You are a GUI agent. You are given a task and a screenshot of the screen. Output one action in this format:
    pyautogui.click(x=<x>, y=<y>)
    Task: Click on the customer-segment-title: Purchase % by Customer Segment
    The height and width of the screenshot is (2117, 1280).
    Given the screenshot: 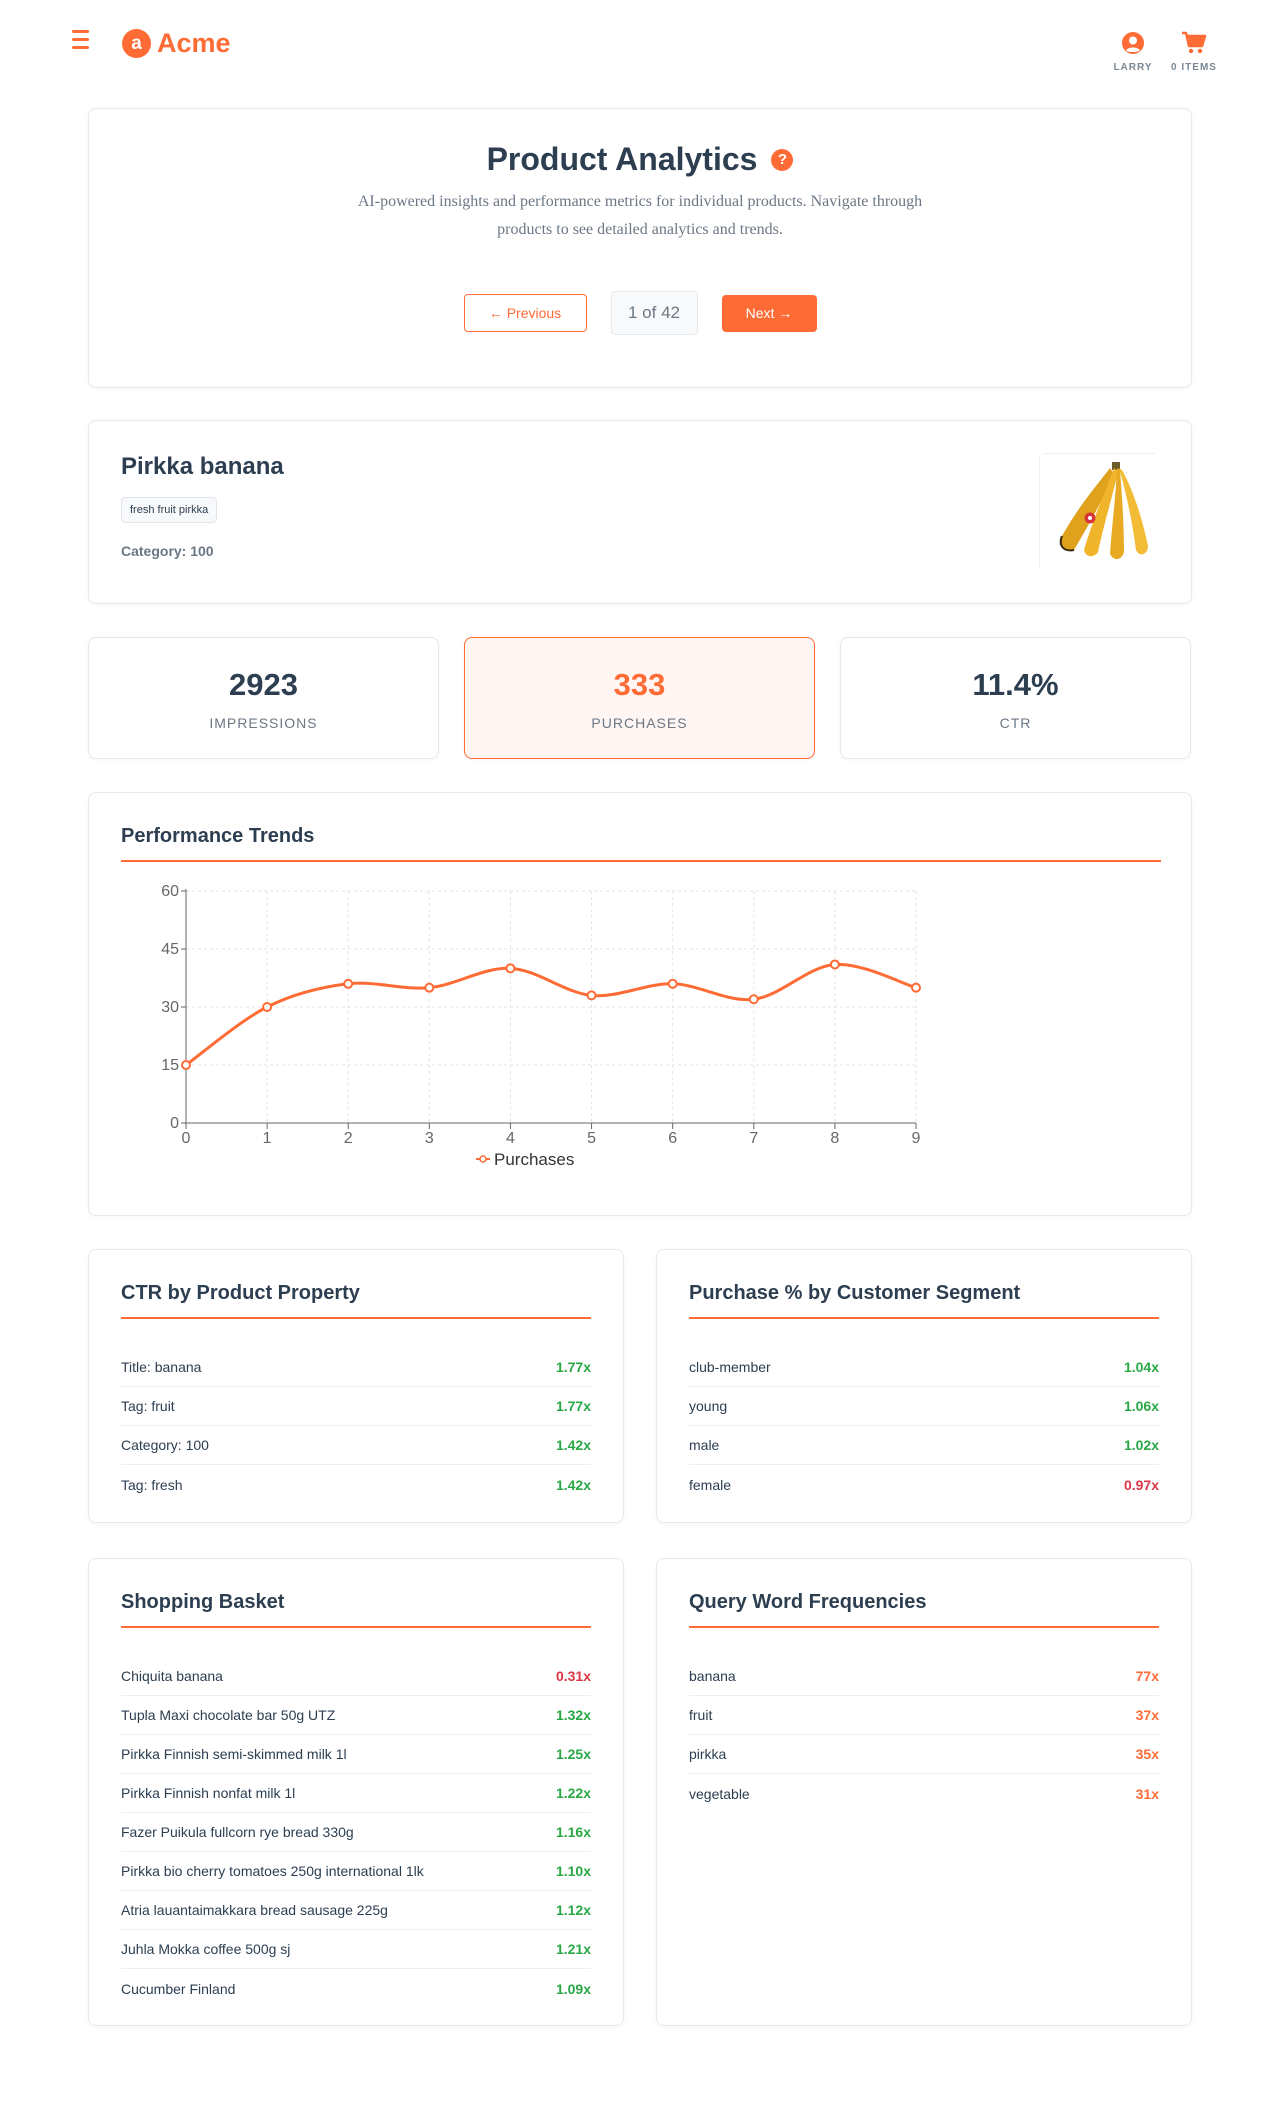 What is the action you would take?
    pyautogui.click(x=855, y=1293)
    